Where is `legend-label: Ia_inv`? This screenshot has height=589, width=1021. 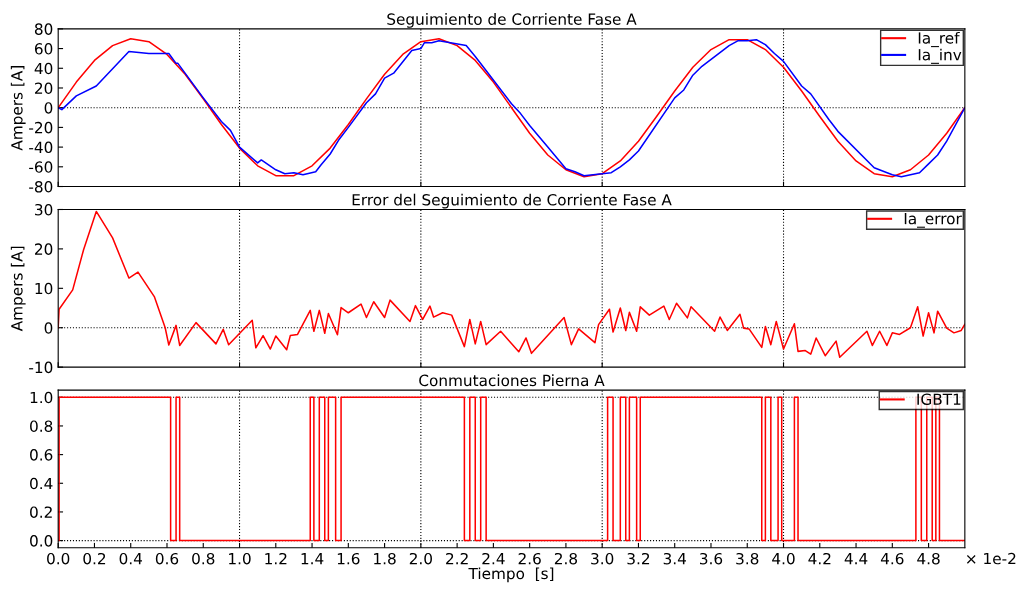 legend-label: Ia_inv is located at coordinates (940, 56).